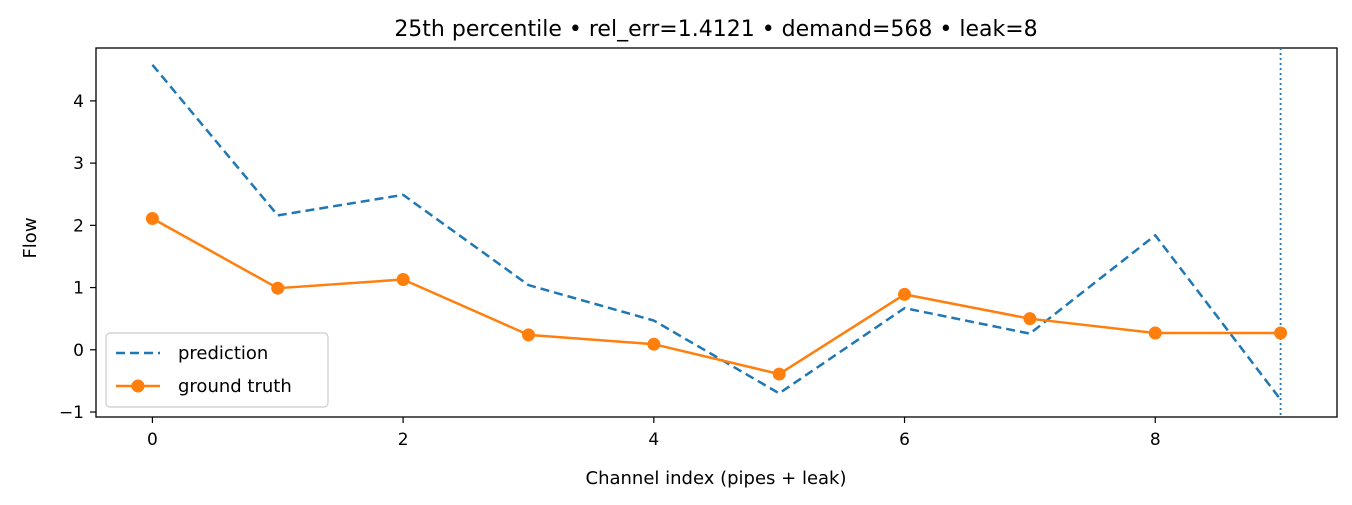 The image size is (1352, 505). I want to click on legend-box, so click(217, 370).